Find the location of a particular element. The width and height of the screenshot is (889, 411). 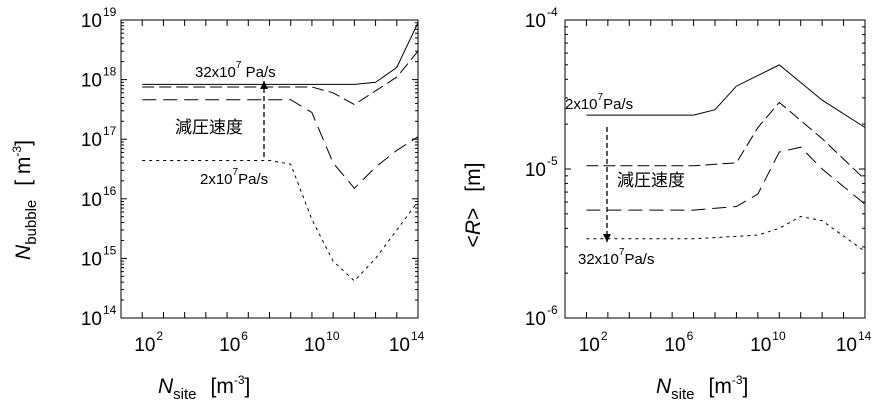

y-tick-label-exponent: -5 is located at coordinates (552, 161).